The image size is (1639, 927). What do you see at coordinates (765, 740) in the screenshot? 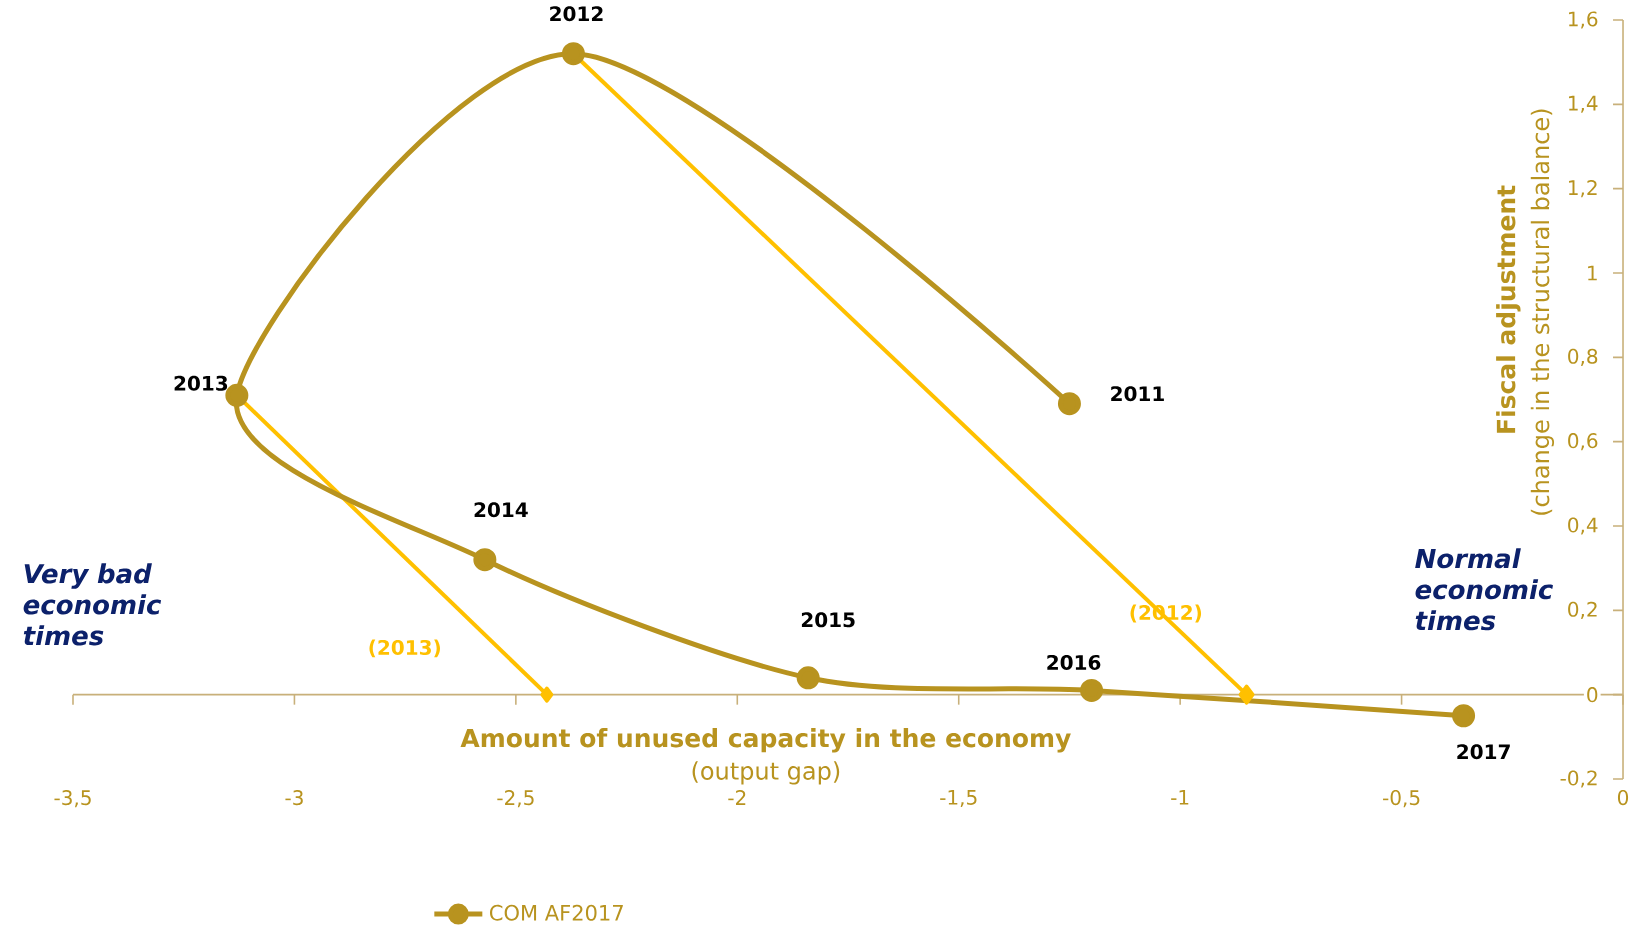
I see `x-axis-title: Amount of unused capacity in the economy` at bounding box center [765, 740].